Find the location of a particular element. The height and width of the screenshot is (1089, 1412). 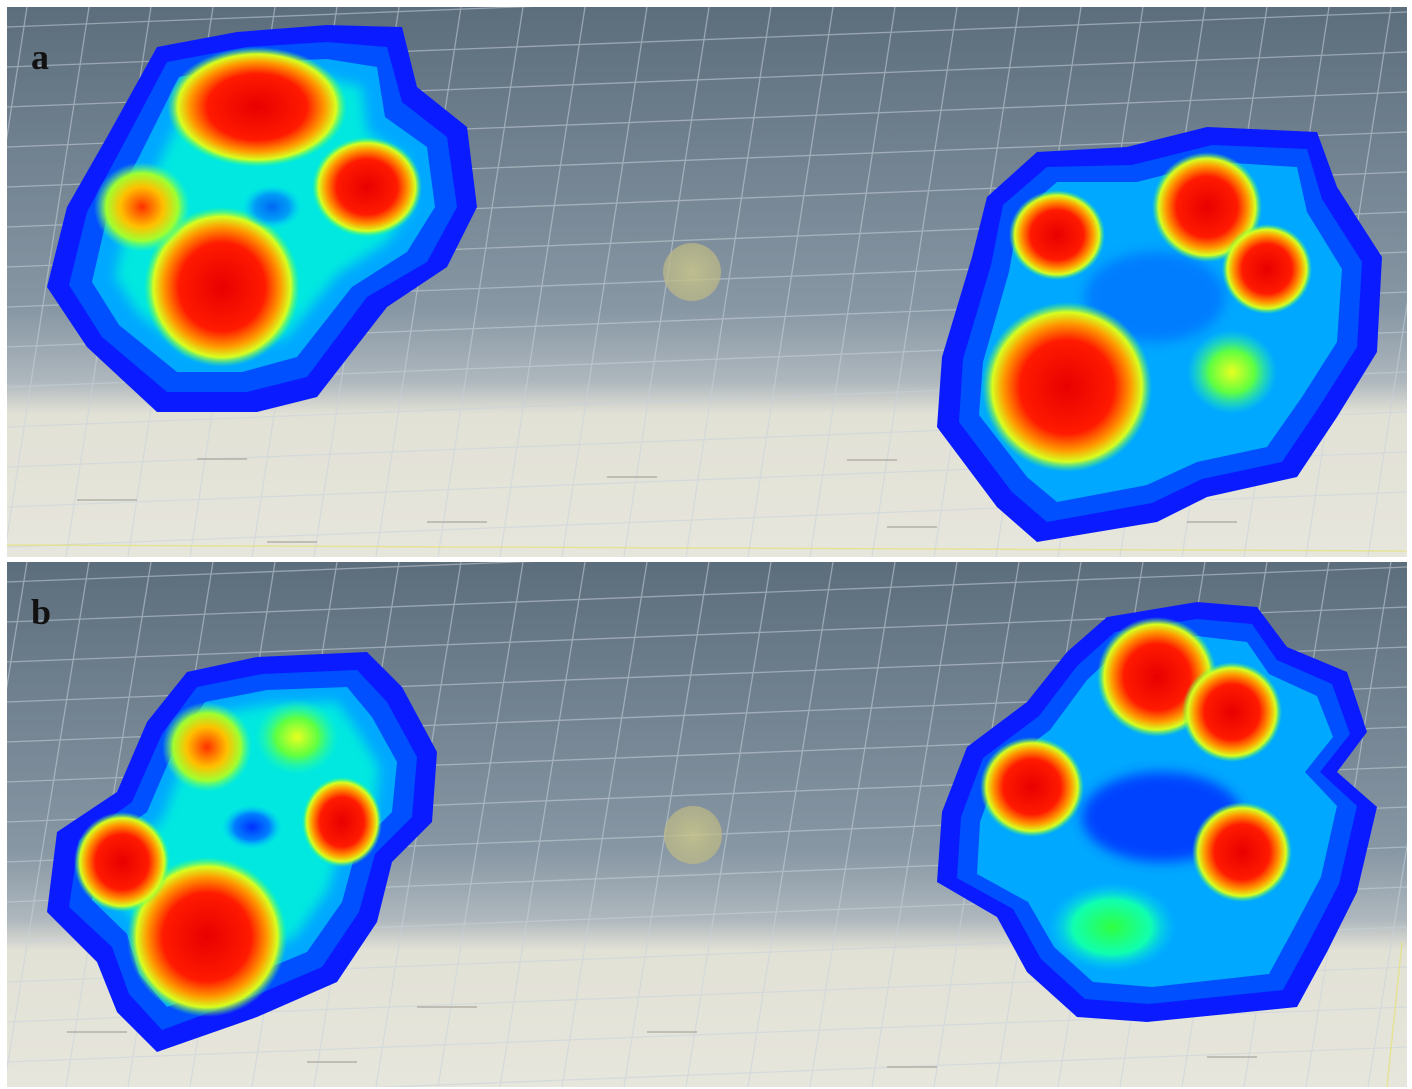

heatmap-left-paw-a is located at coordinates (262, 218).